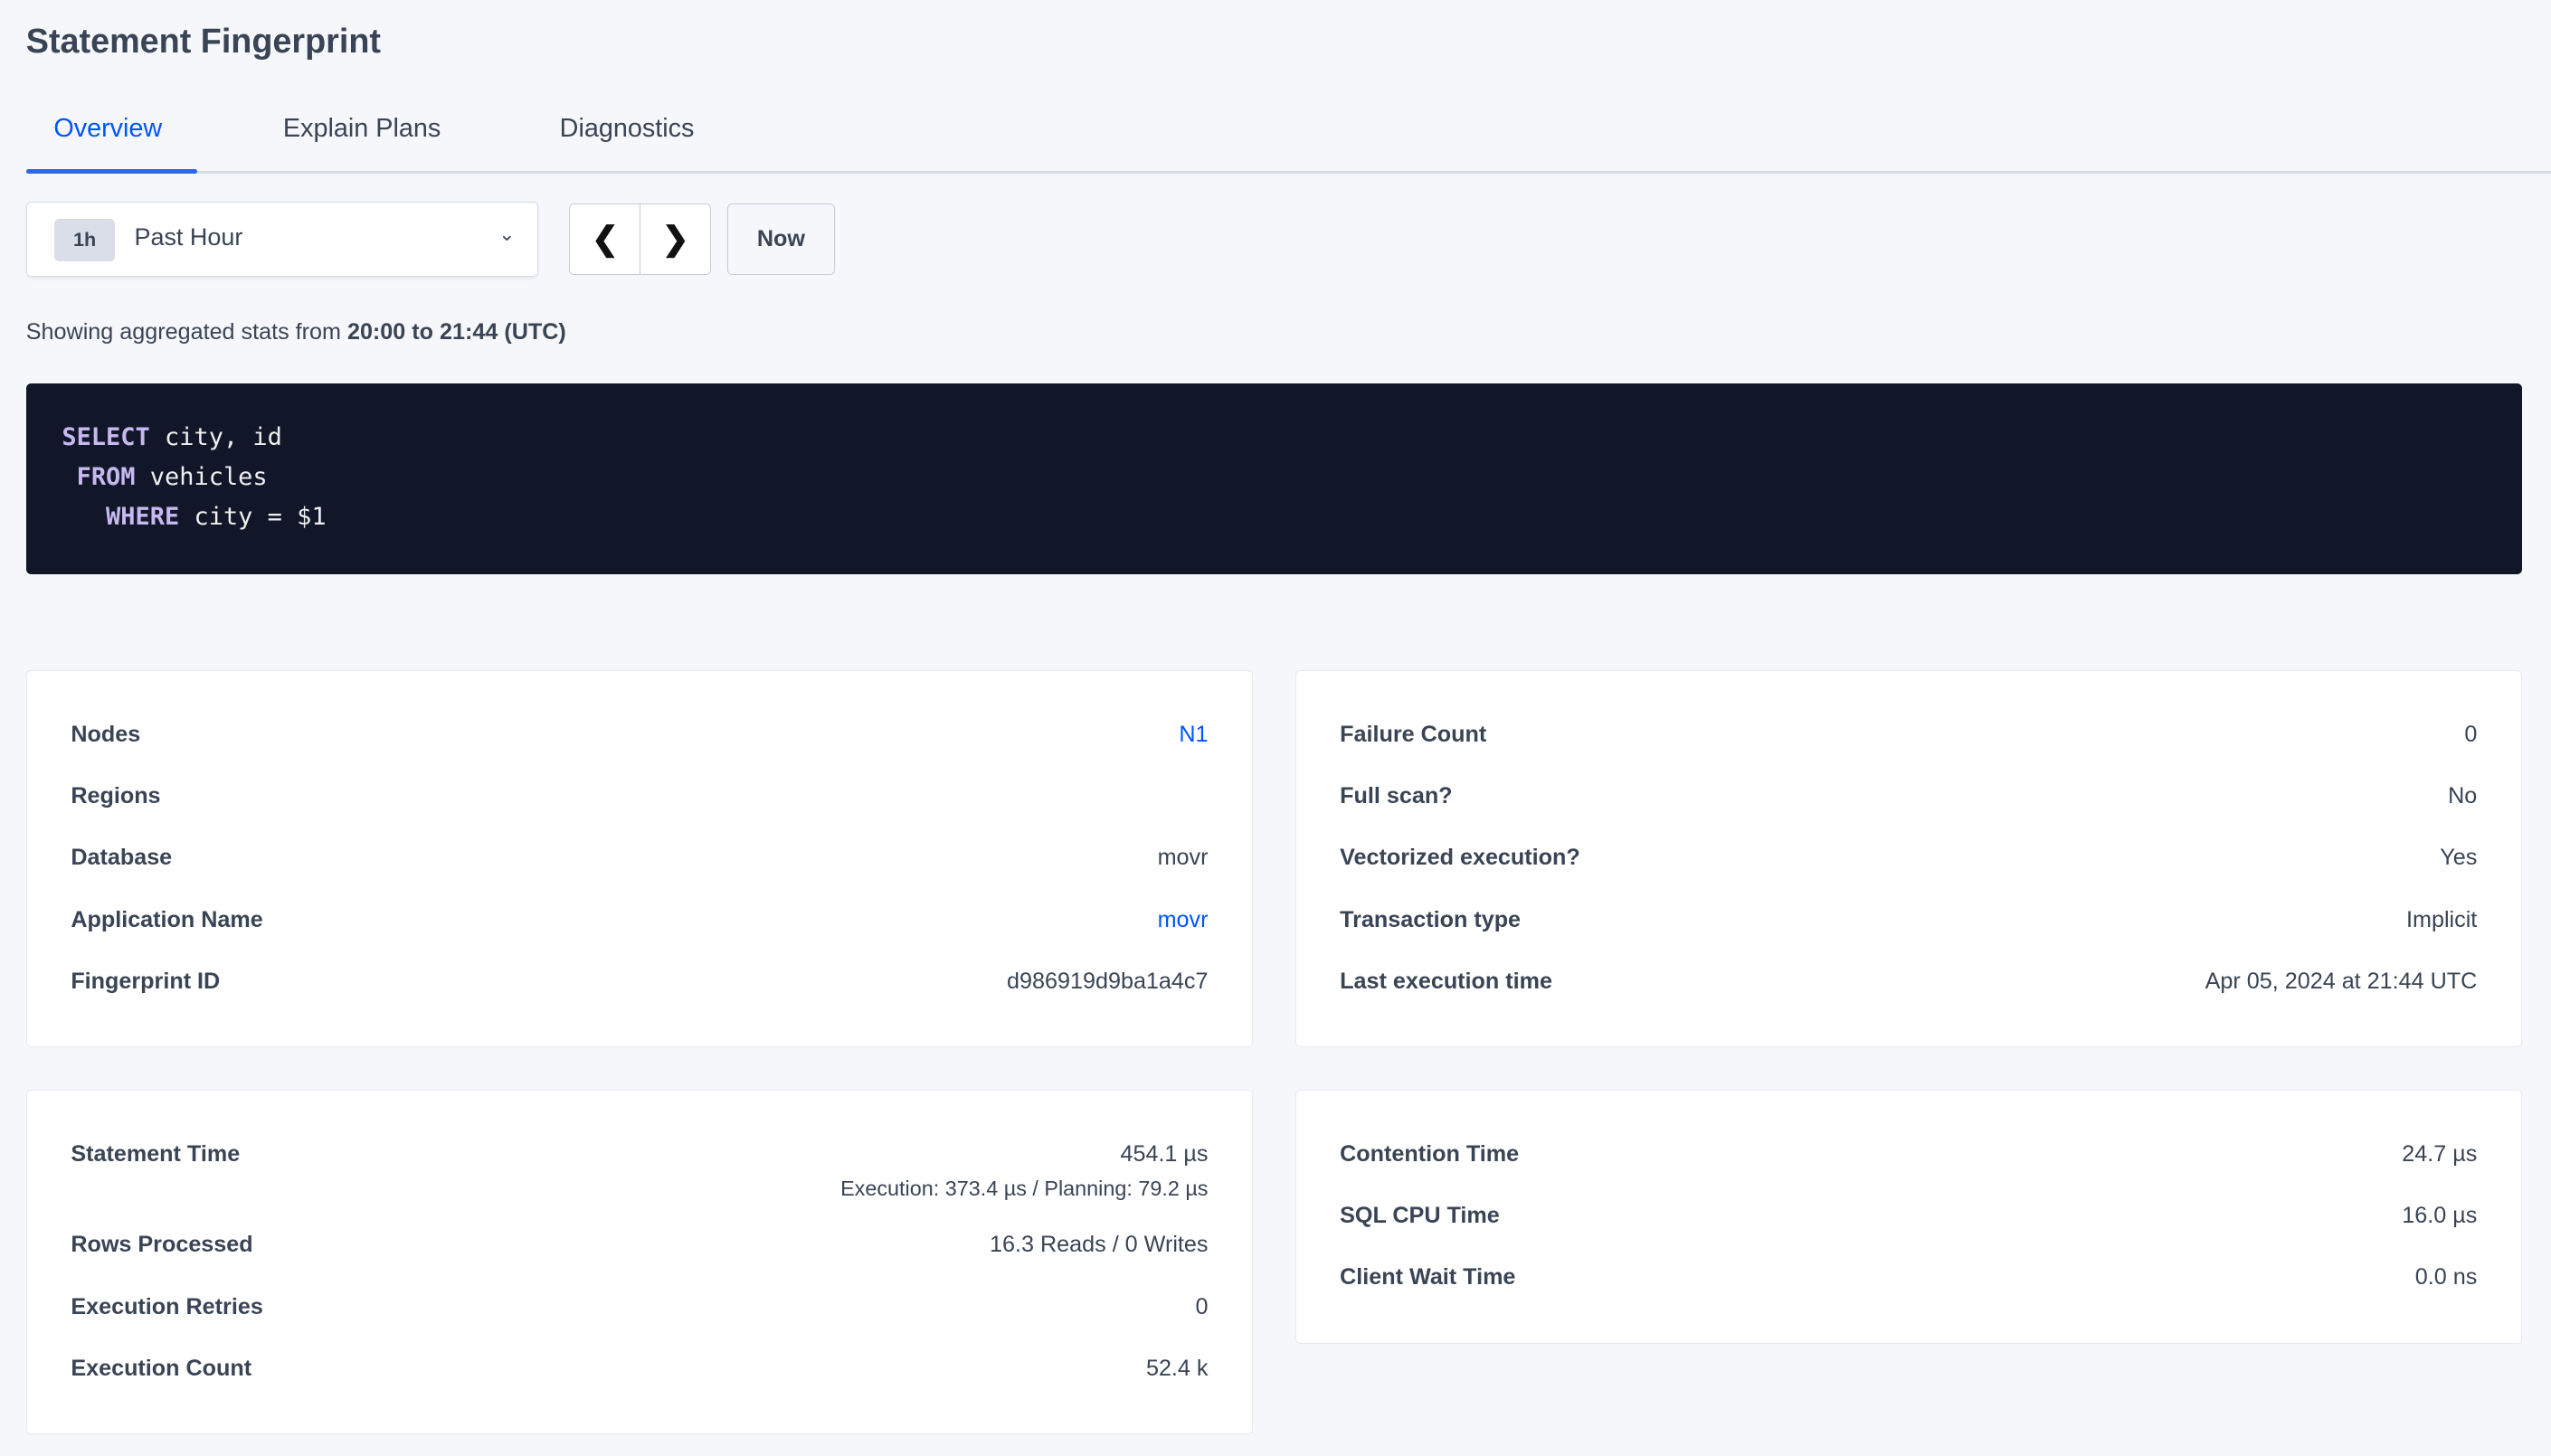 This screenshot has width=2551, height=1456. Describe the element at coordinates (203, 42) in the screenshot. I see `page-title: Statement Fingerprint` at that location.